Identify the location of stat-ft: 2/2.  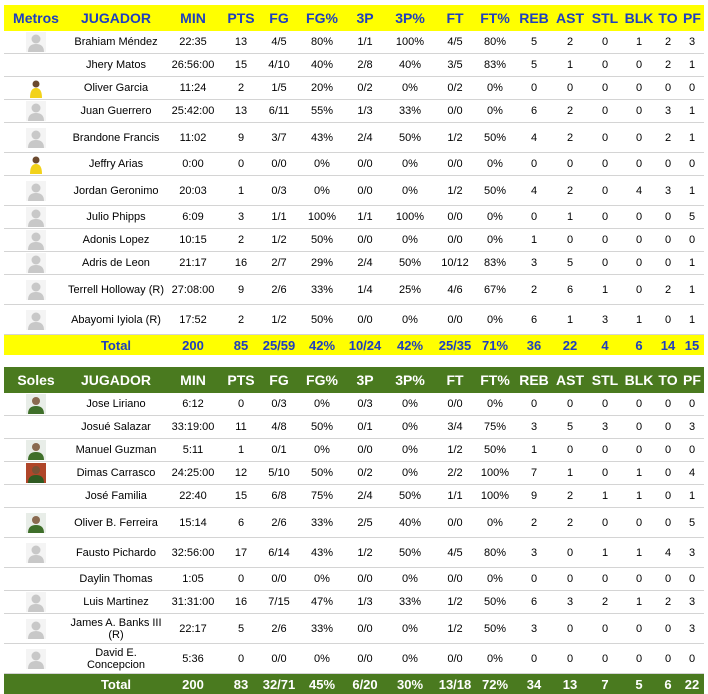
(455, 473).